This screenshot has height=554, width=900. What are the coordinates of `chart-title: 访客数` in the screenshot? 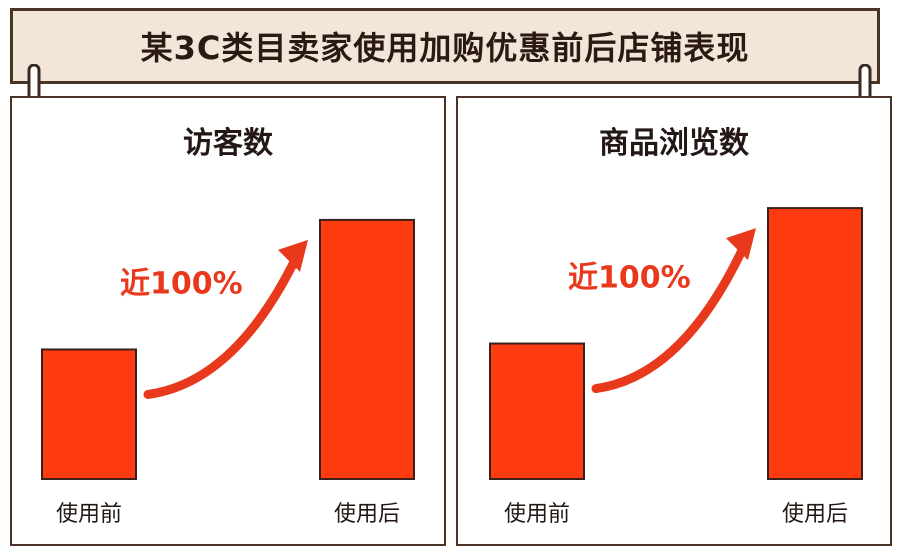 It's located at (228, 143).